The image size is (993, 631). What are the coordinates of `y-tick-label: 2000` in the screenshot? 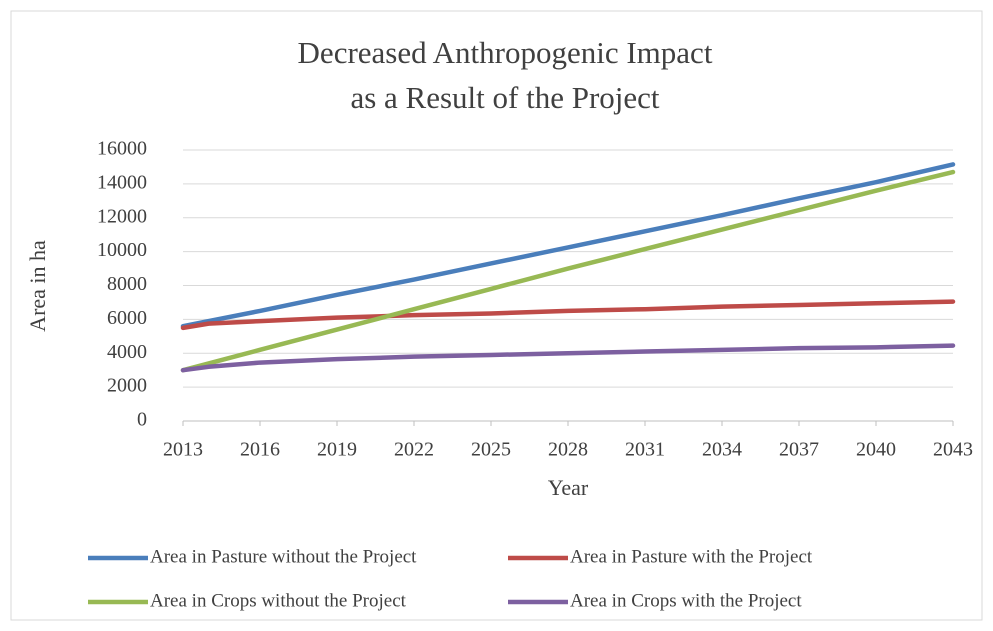 It's located at (127, 386).